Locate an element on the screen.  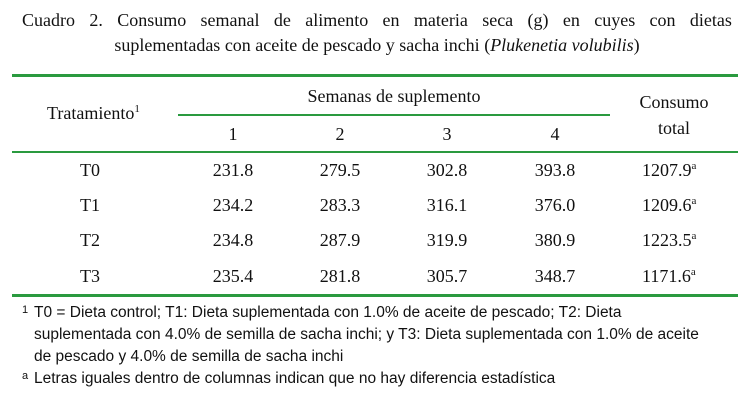
row-treatment: T0 is located at coordinates (90, 170).